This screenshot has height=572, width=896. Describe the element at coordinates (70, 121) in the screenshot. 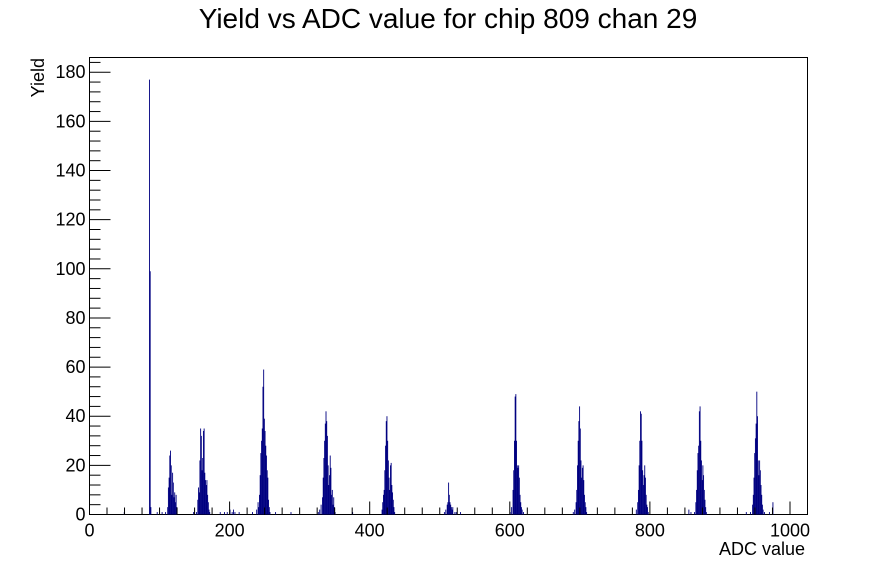

I see `y-tick-label: 160` at that location.